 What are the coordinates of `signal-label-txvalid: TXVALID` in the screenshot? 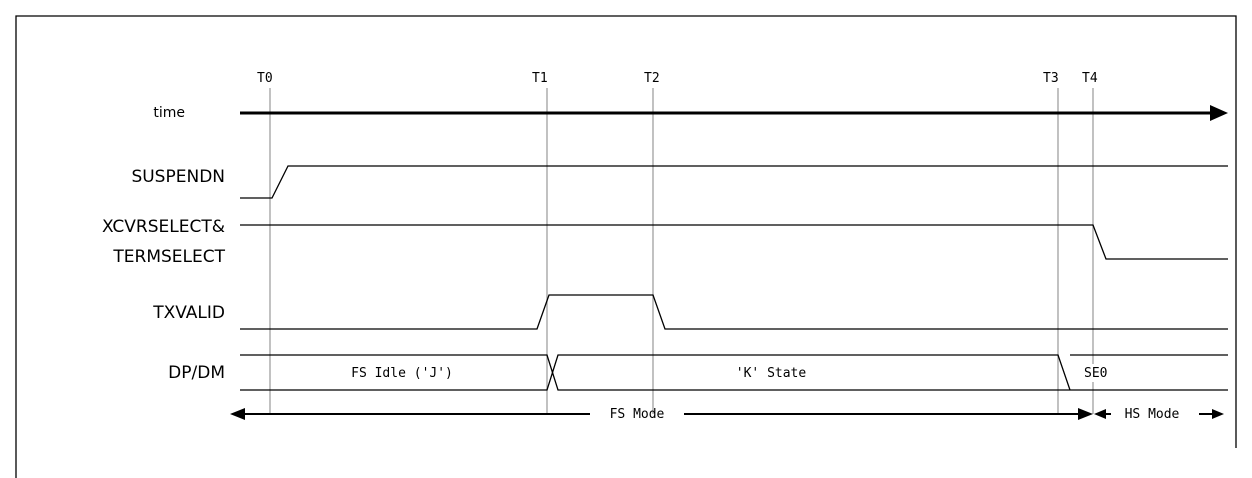 It's located at (188, 313).